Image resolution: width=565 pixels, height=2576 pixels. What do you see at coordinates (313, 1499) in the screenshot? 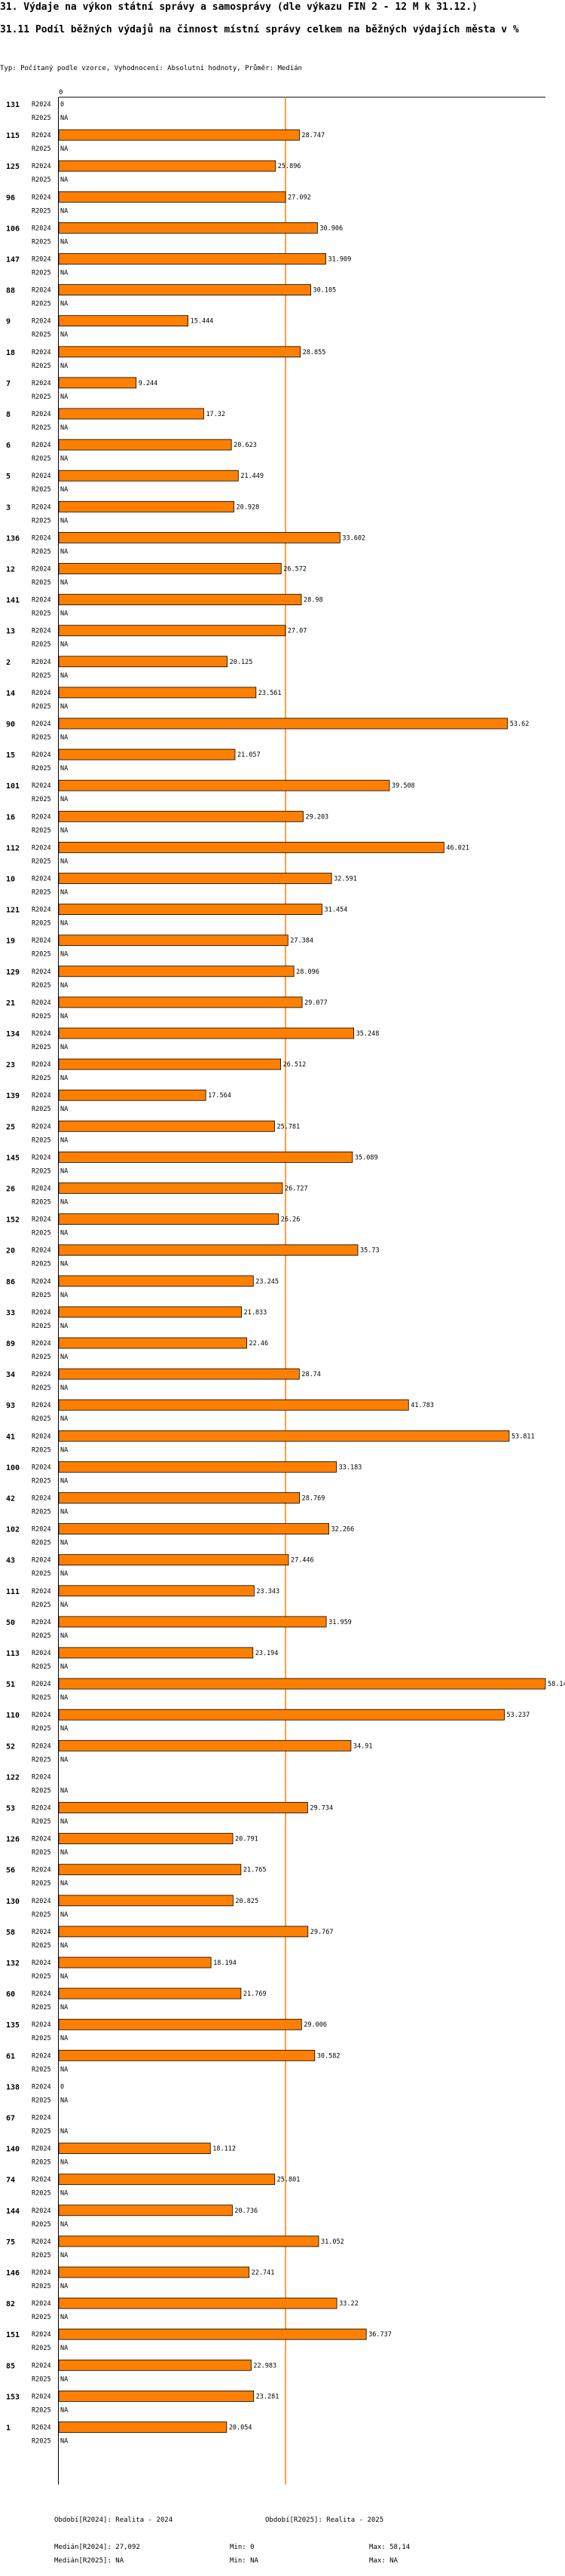
I see `value-label: 28.769` at bounding box center [313, 1499].